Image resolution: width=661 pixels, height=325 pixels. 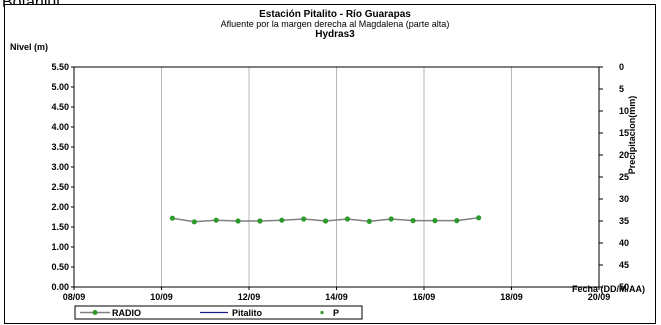 I want to click on y-tick-label: 0.00, so click(x=60, y=287).